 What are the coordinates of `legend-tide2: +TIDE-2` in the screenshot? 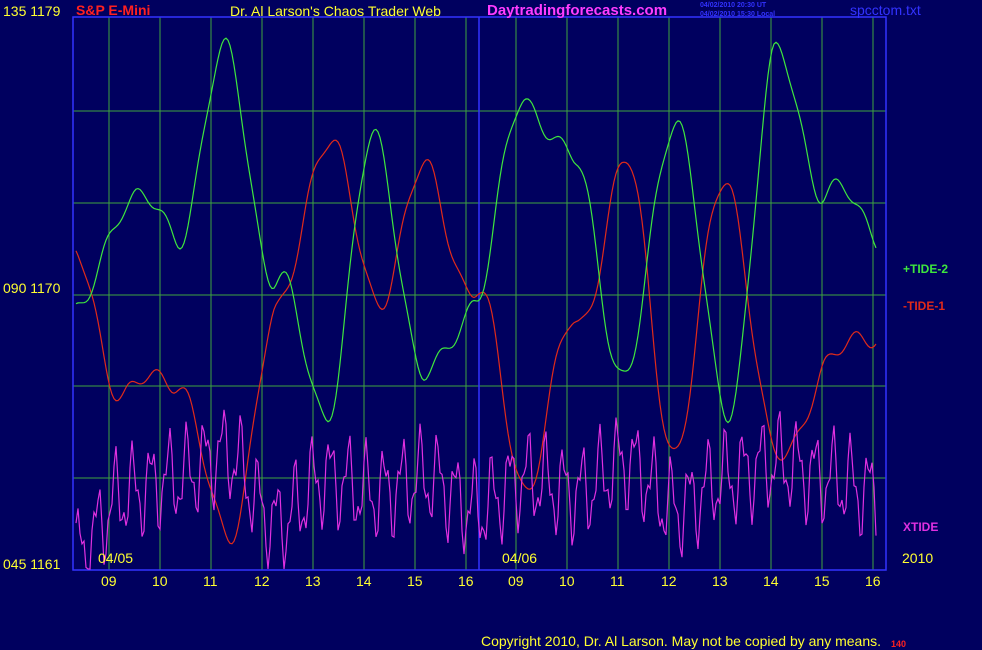 It's located at (926, 269).